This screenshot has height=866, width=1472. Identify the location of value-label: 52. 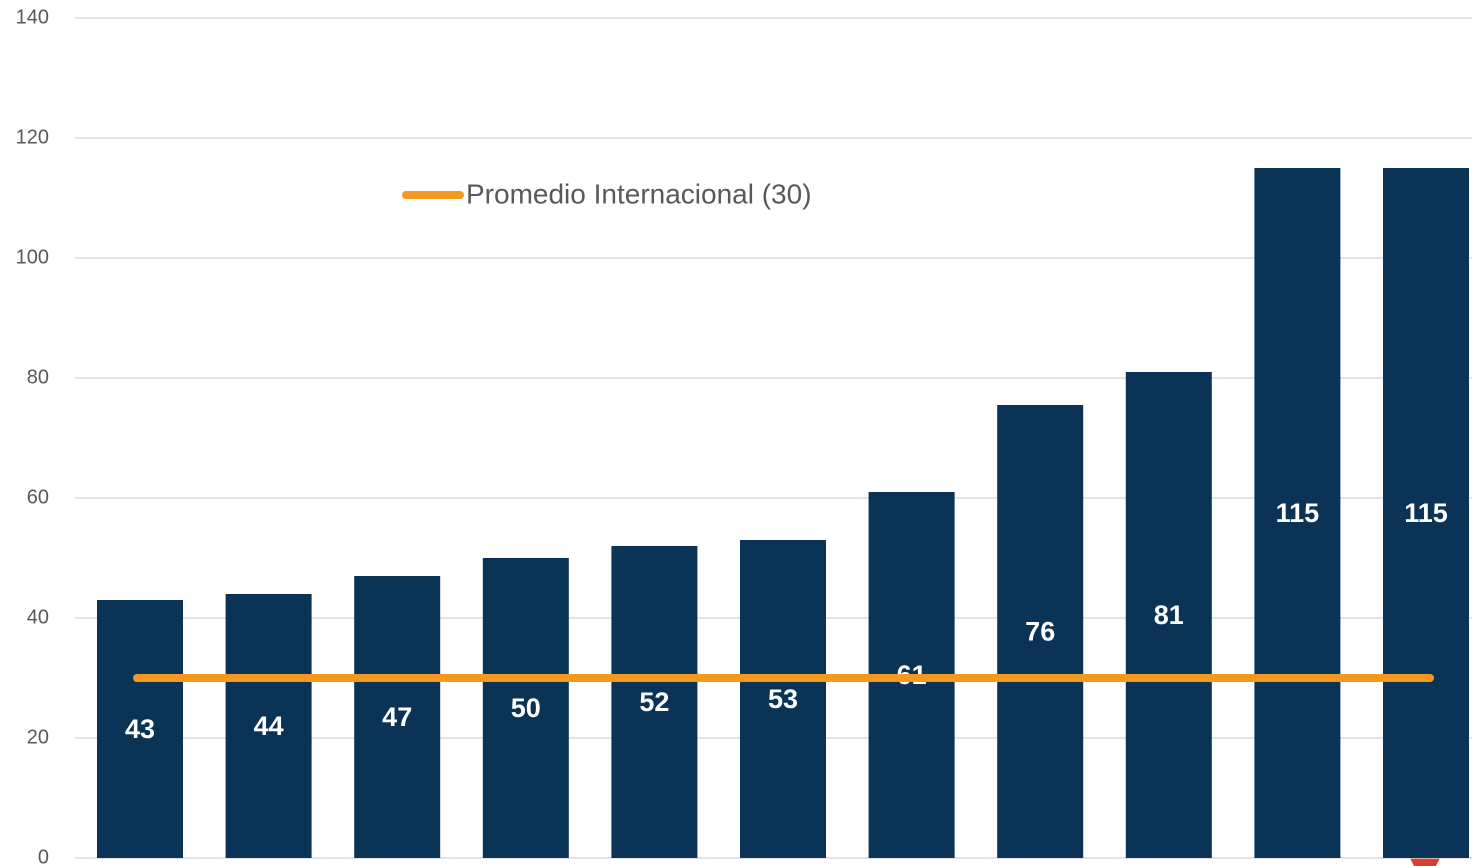
(654, 702).